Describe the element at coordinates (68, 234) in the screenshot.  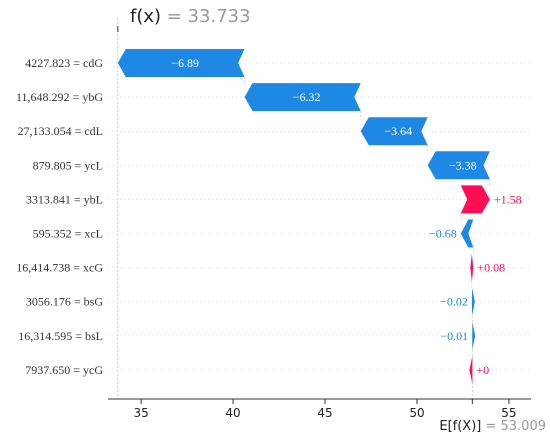
I see `feature-label: 595.352 = xcL` at that location.